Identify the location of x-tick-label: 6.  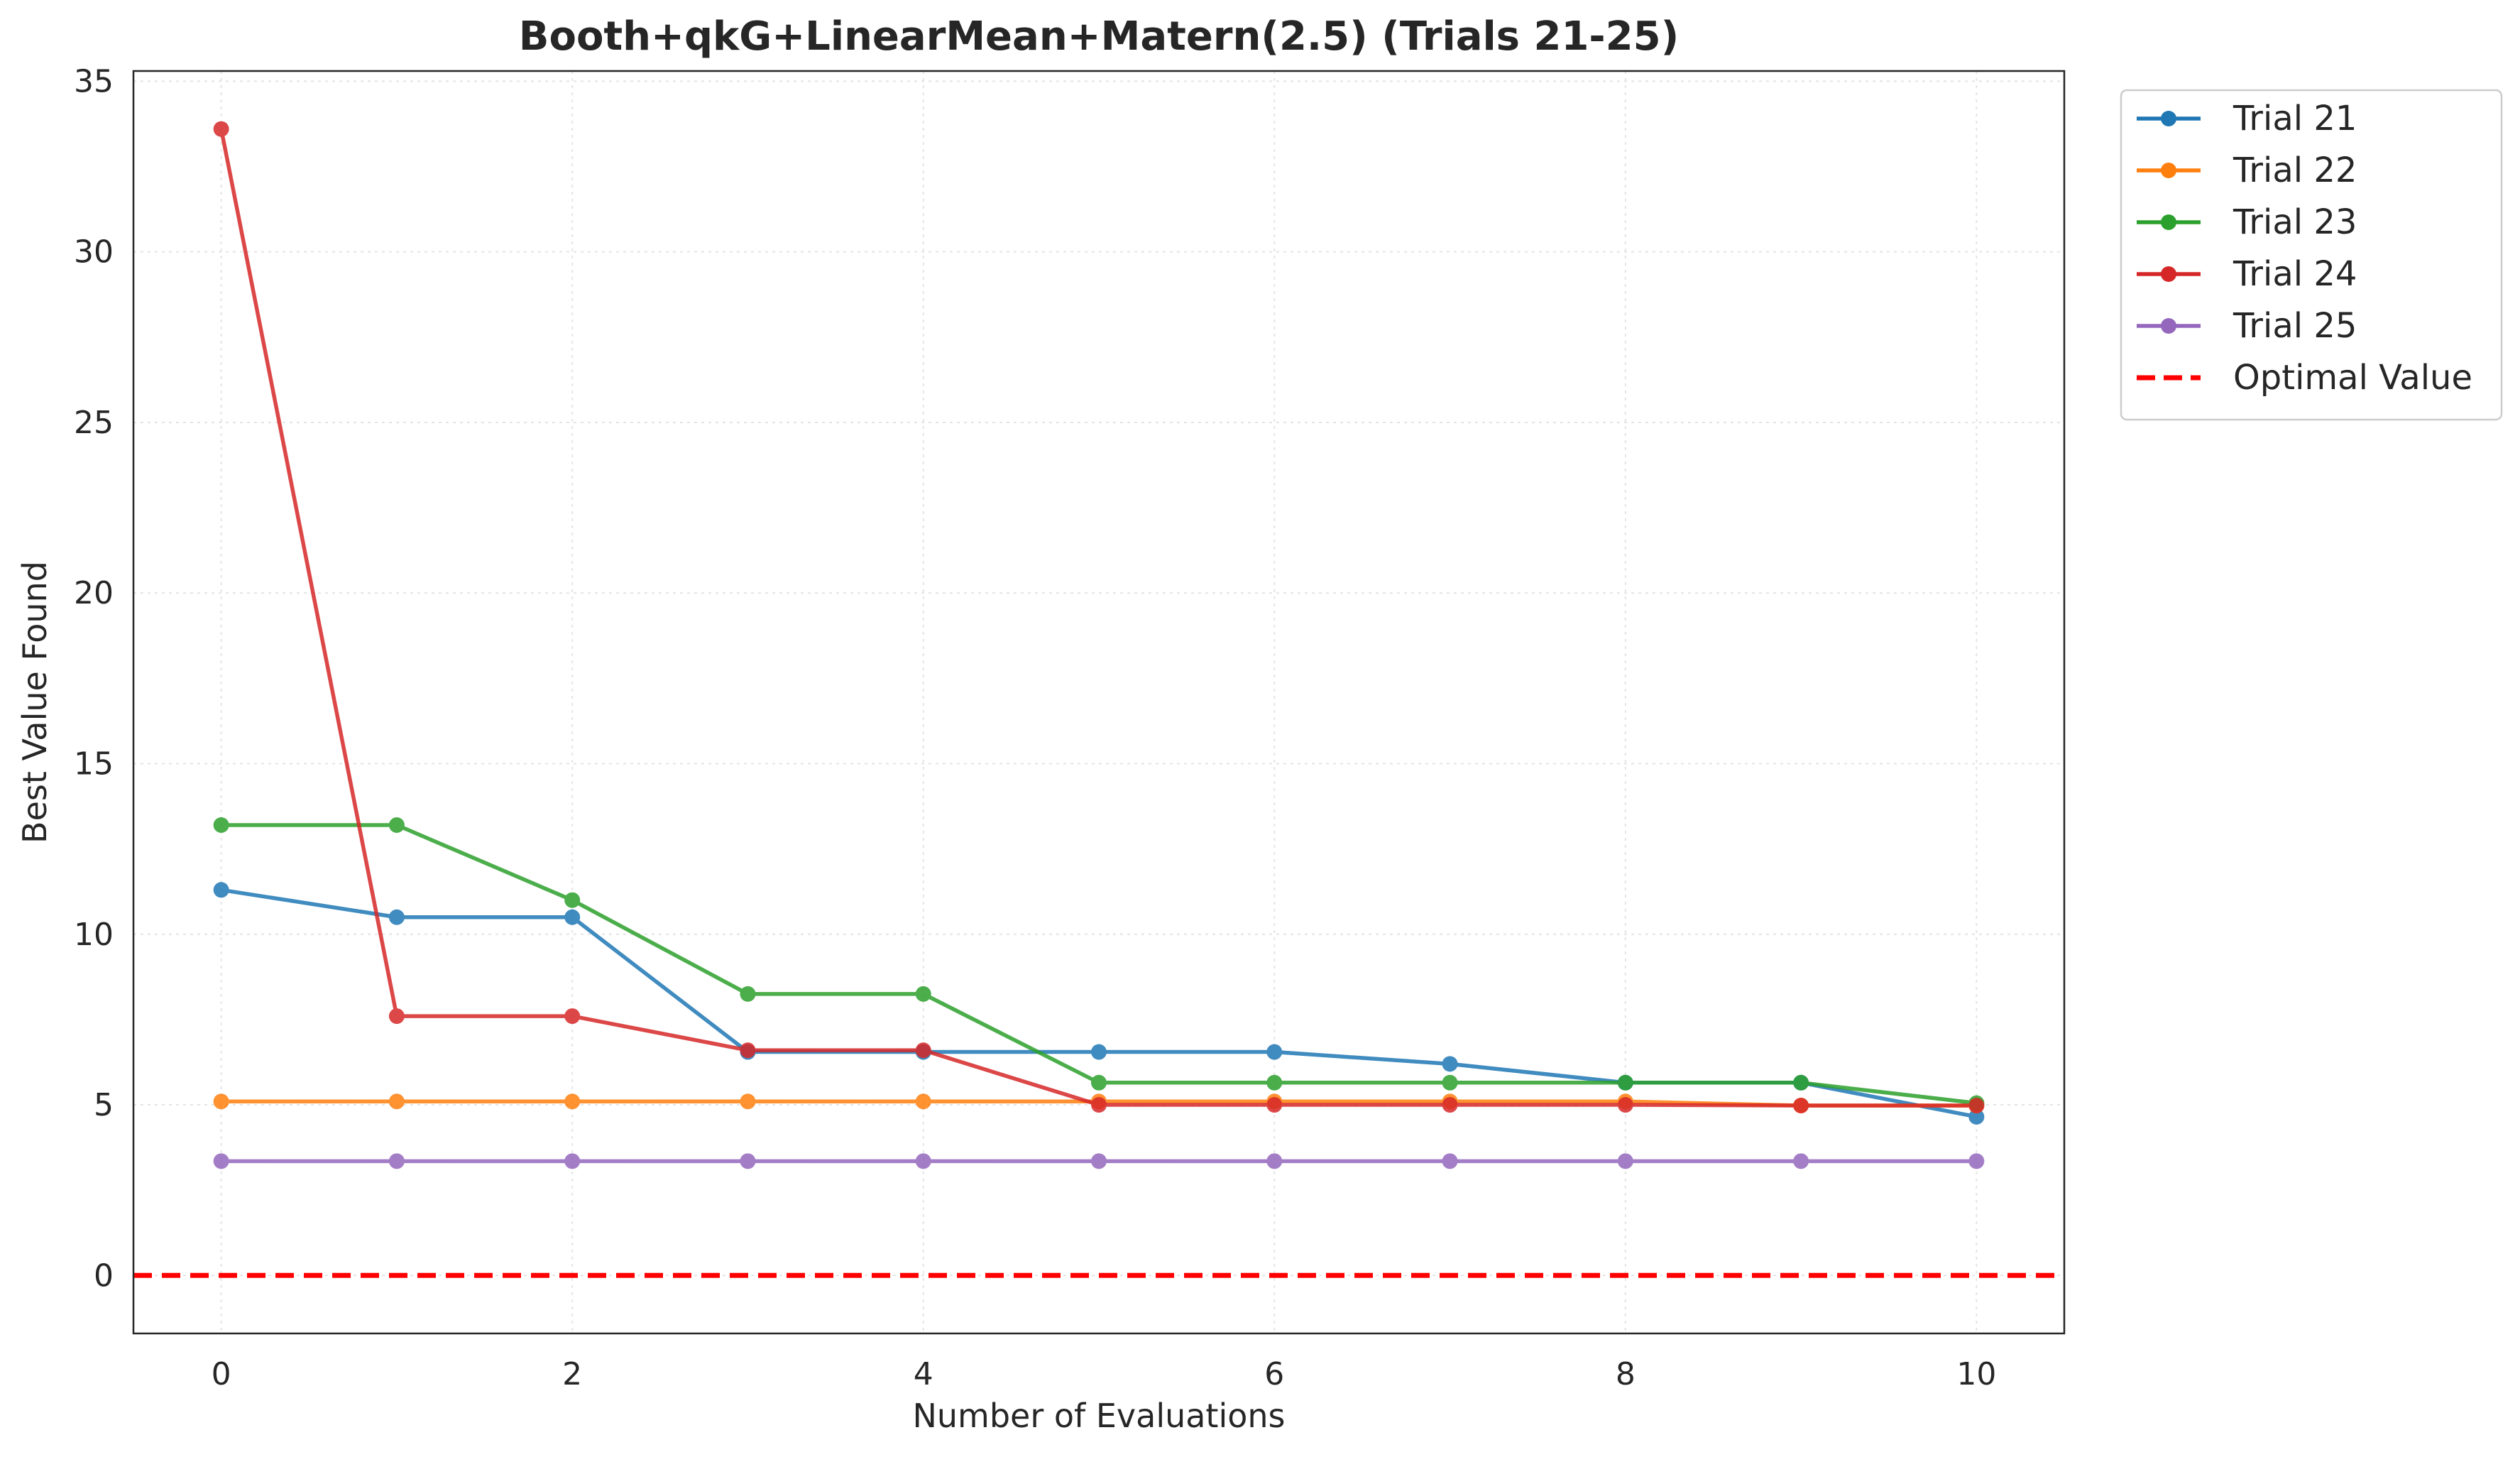
(1274, 1374).